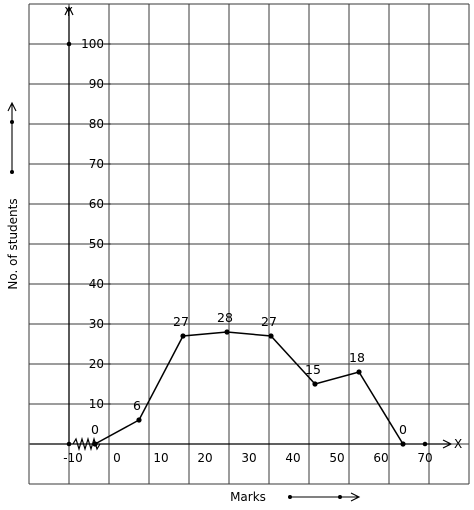 The height and width of the screenshot is (510, 474). Describe the element at coordinates (13, 243) in the screenshot. I see `y-axis-title: No. of students` at that location.